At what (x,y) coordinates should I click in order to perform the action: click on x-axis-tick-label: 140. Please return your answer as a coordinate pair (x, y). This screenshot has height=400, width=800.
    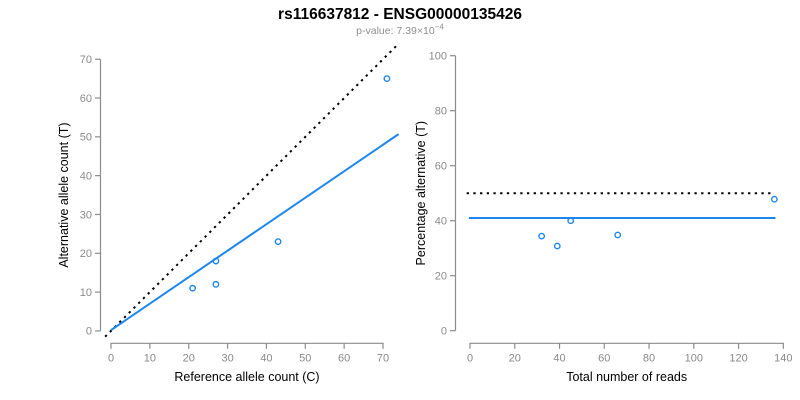
    Looking at the image, I should click on (783, 358).